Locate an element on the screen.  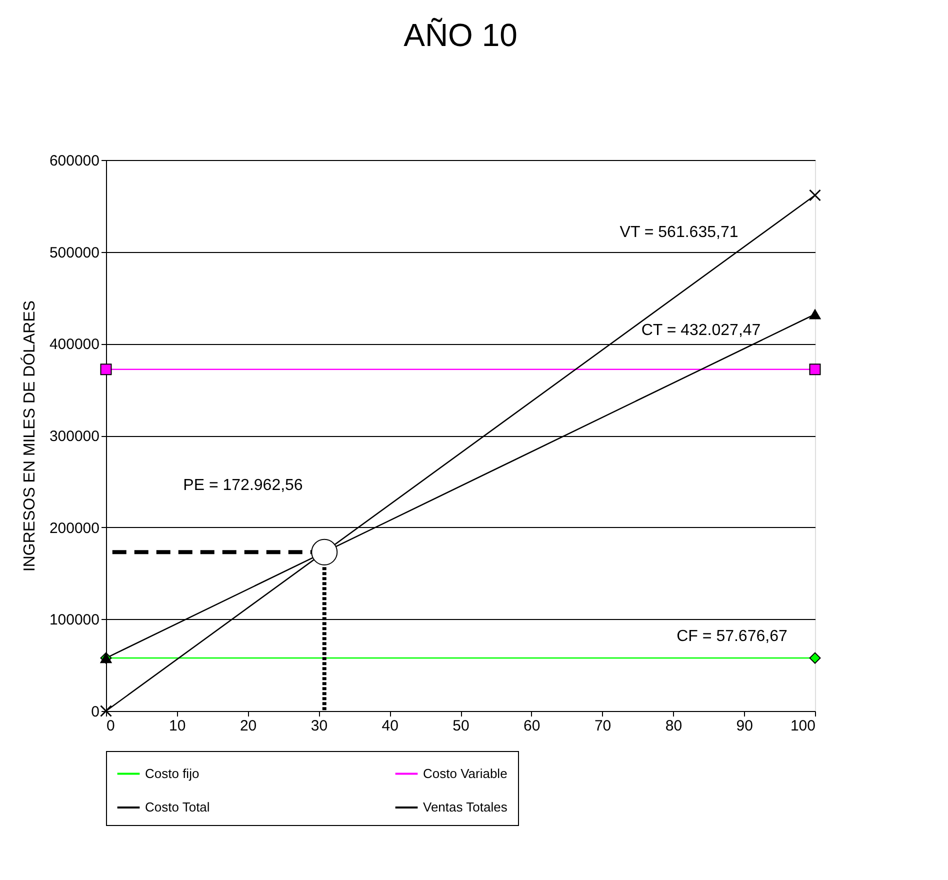
y-tick-label: 100000 is located at coordinates (74, 620).